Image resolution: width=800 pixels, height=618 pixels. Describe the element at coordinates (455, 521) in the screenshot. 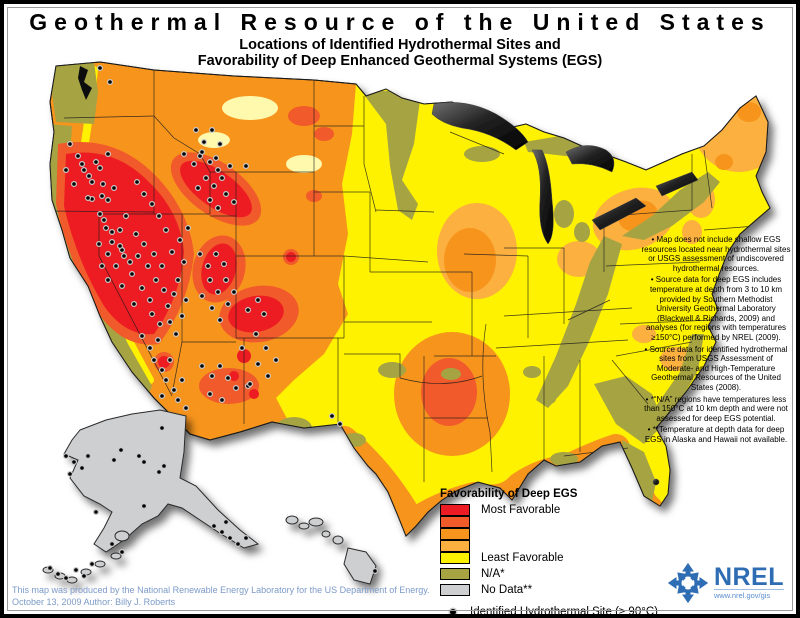

I see `legend-ramp-step-1-swatch` at that location.